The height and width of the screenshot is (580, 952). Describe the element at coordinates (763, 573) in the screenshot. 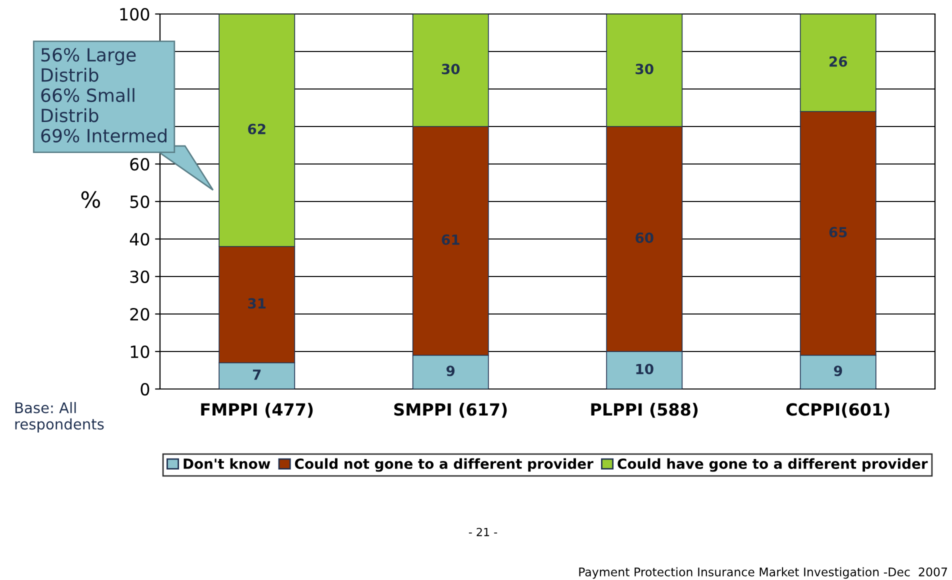

I see `text: Payment Protection Insurance Market Investigation -Dec 2007` at that location.